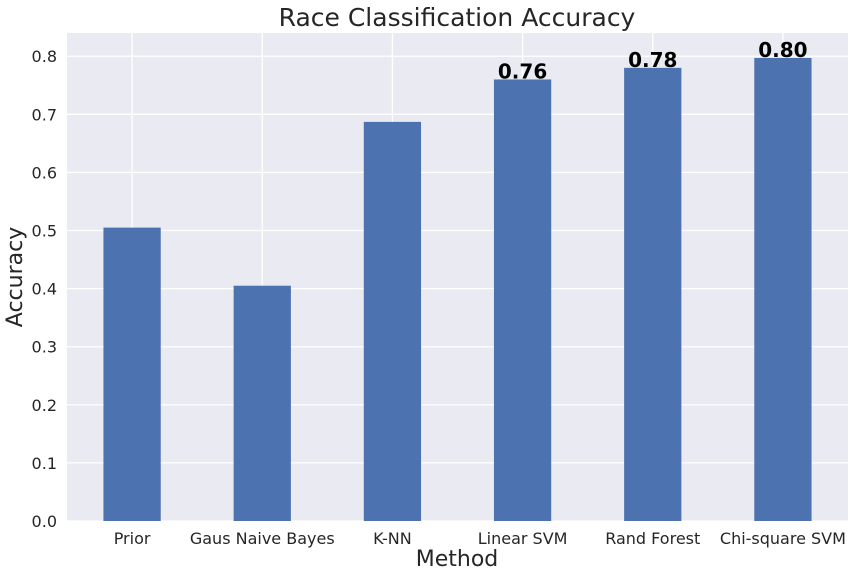  Describe the element at coordinates (392, 538) in the screenshot. I see `x-tick-label: K-NN` at that location.